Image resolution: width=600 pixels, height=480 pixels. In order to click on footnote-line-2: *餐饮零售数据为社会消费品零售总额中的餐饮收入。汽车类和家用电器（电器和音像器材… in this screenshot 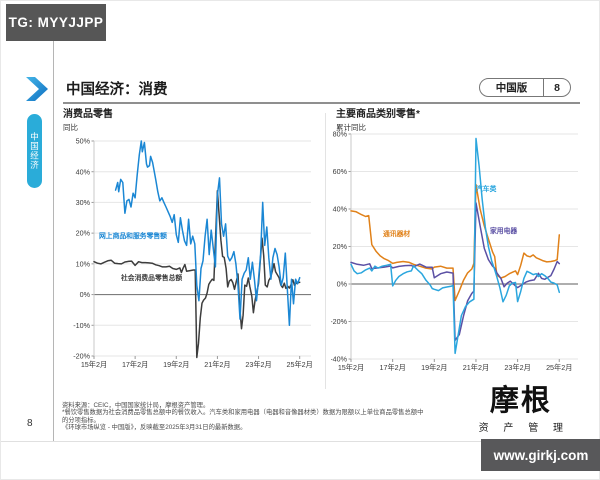, I will do `click(243, 416)`.